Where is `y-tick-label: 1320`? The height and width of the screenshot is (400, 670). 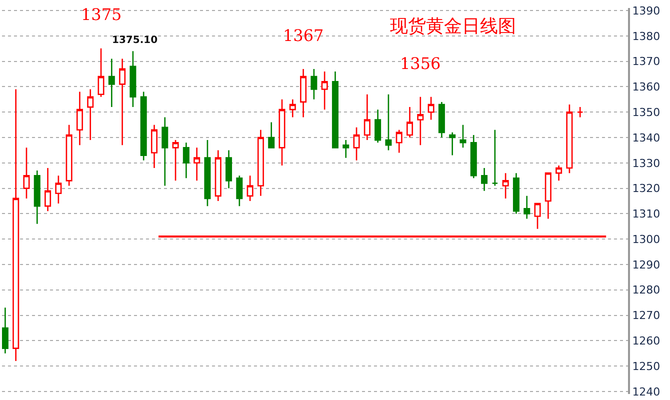
y-tick-label: 1320 is located at coordinates (646, 189).